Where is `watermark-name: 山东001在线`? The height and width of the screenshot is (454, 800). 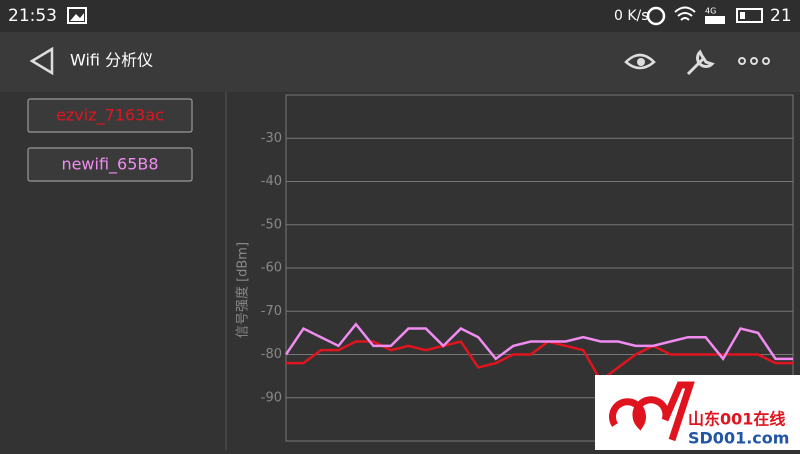 watermark-name: 山东001在线 is located at coordinates (736, 419).